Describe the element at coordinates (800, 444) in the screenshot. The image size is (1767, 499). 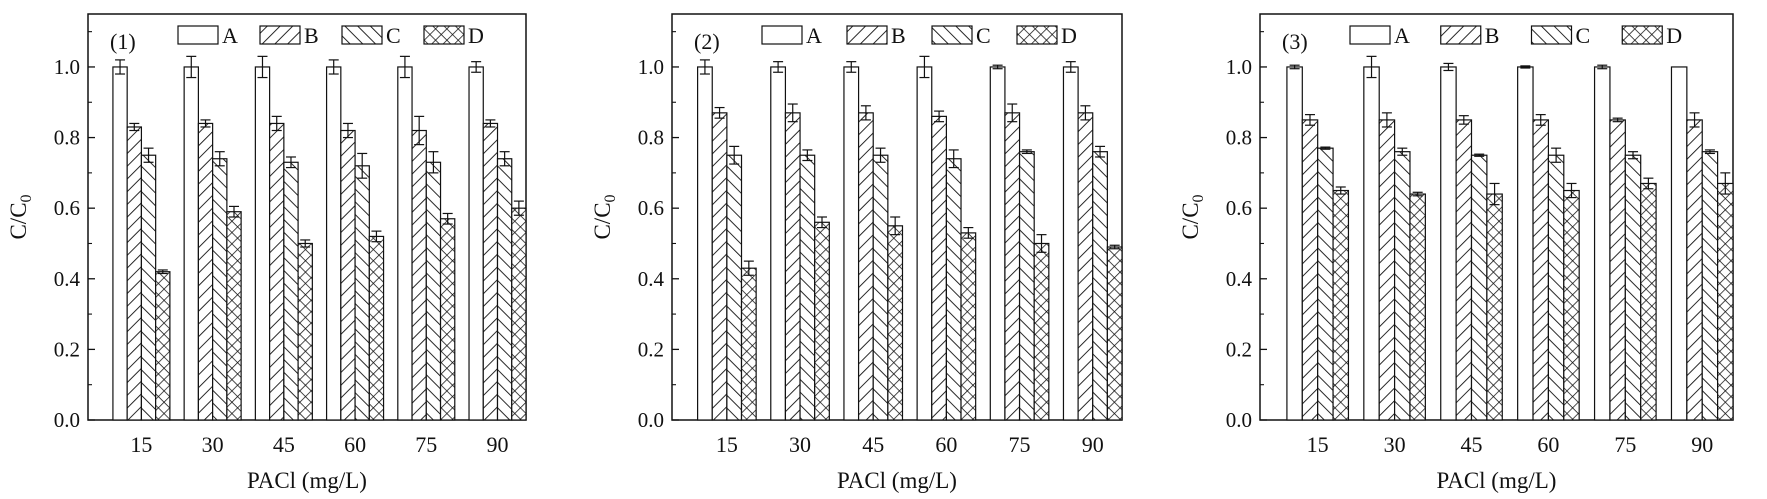
I see `x-tick-label: 30` at that location.